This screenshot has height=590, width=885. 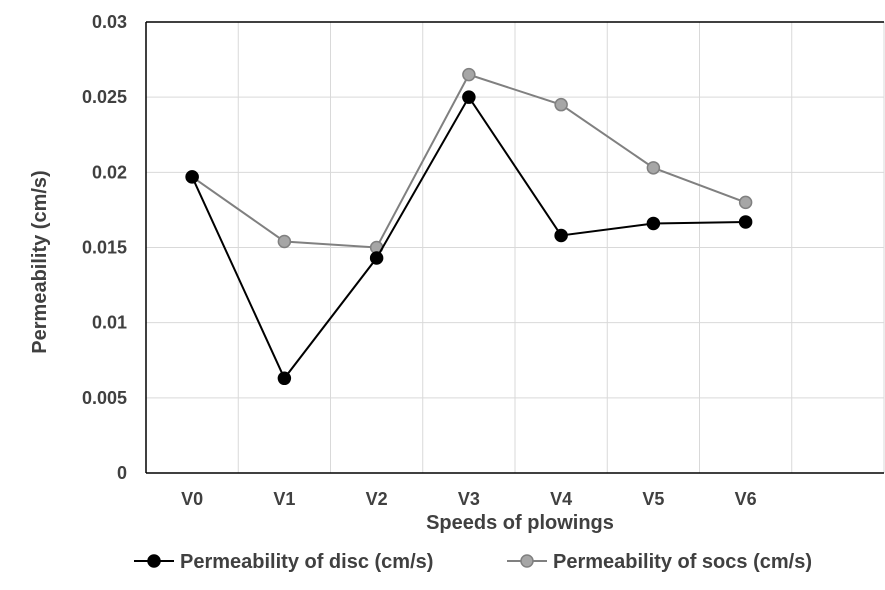 What do you see at coordinates (520, 523) in the screenshot?
I see `x-axis-title: Speeds of plowings` at bounding box center [520, 523].